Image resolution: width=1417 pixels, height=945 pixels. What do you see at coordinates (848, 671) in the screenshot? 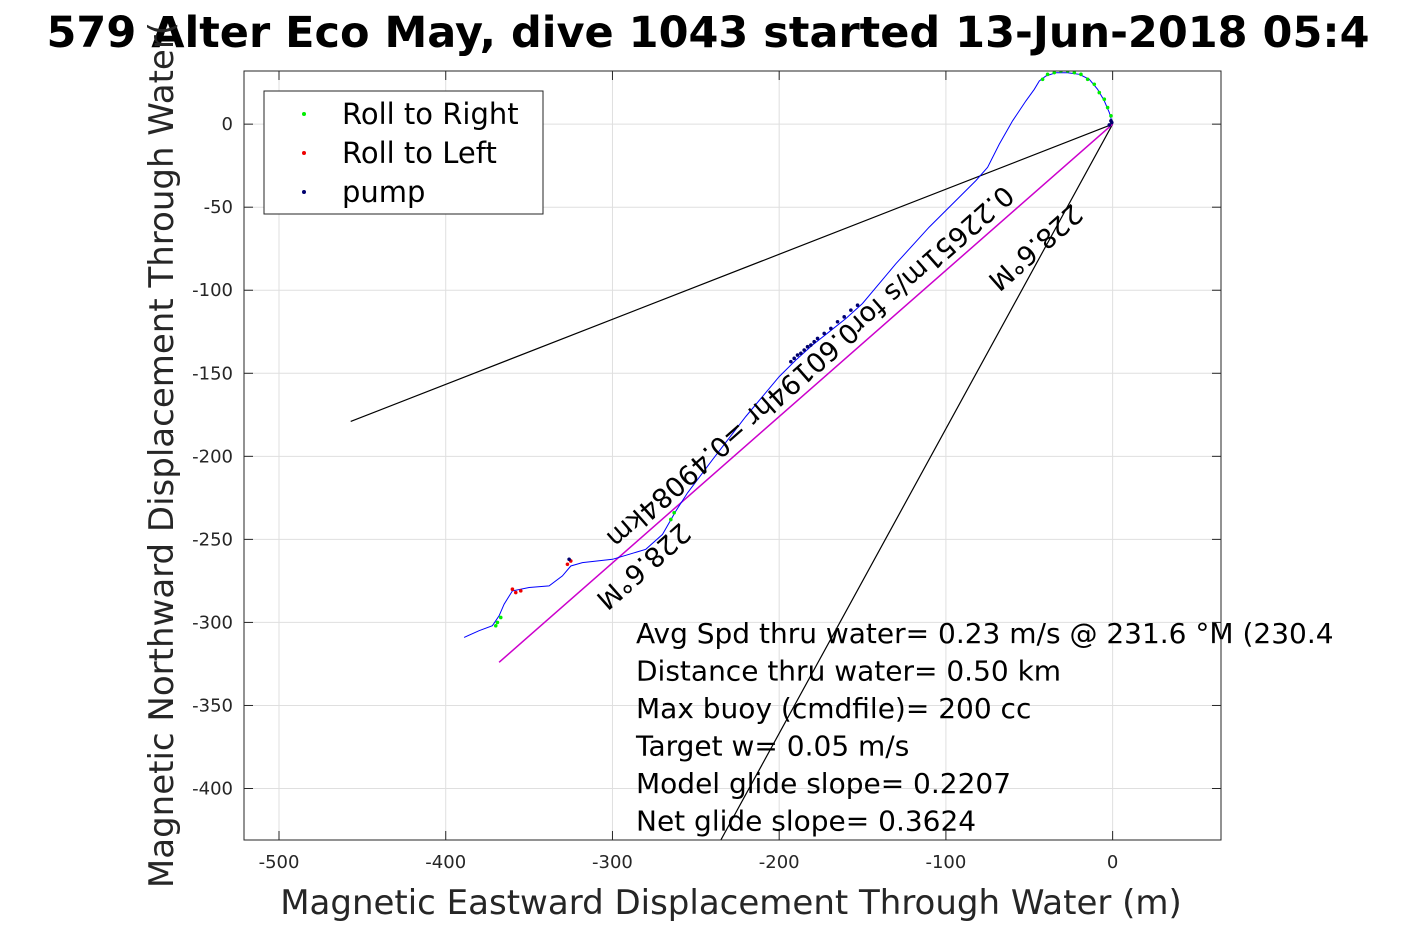
I see `stats-line: Distance thru water= 0.50 km` at bounding box center [848, 671].